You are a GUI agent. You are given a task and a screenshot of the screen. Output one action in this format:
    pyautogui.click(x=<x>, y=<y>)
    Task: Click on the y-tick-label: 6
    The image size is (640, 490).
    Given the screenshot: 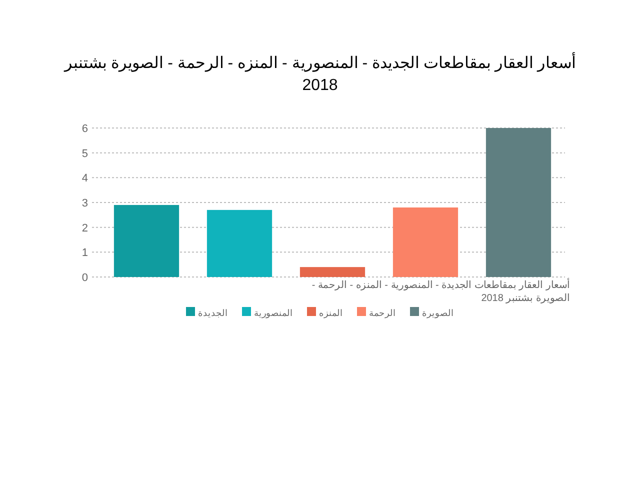 What is the action you would take?
    pyautogui.click(x=85, y=129)
    